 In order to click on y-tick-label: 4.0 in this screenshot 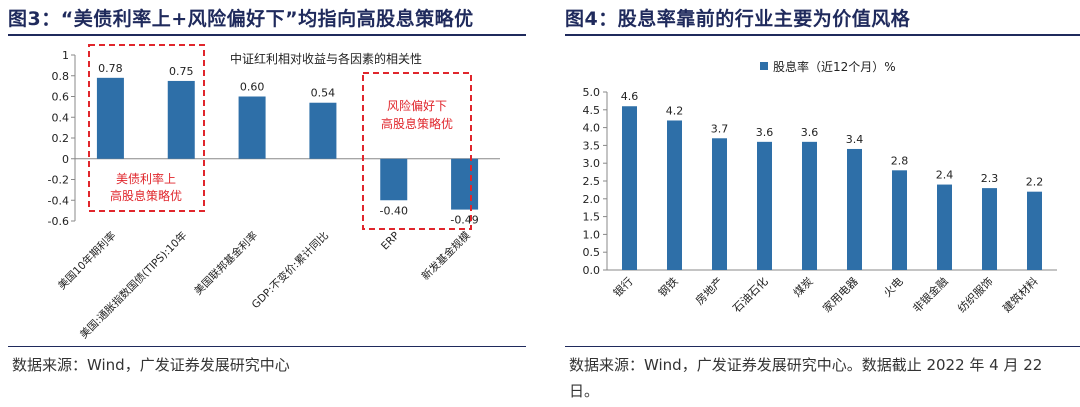, I will do `click(592, 128)`.